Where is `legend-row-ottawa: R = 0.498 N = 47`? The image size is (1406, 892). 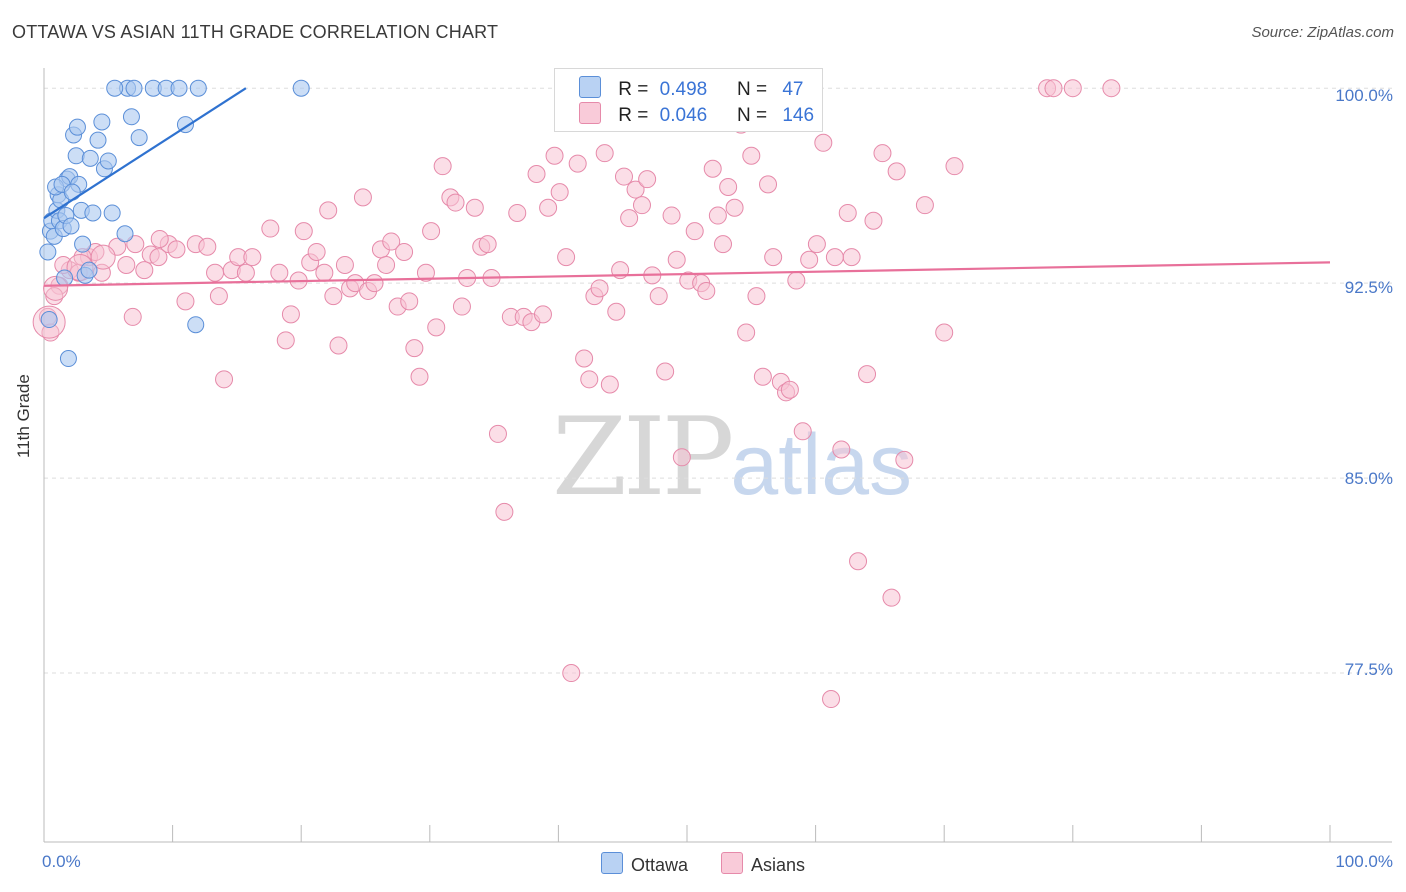 legend-row-ottawa: R = 0.498 N = 47 is located at coordinates (691, 88).